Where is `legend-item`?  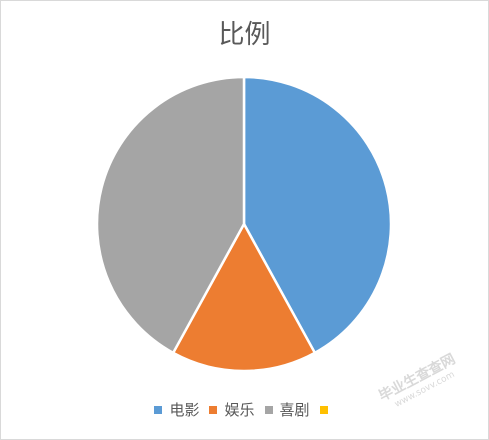
legend-item is located at coordinates (327, 409).